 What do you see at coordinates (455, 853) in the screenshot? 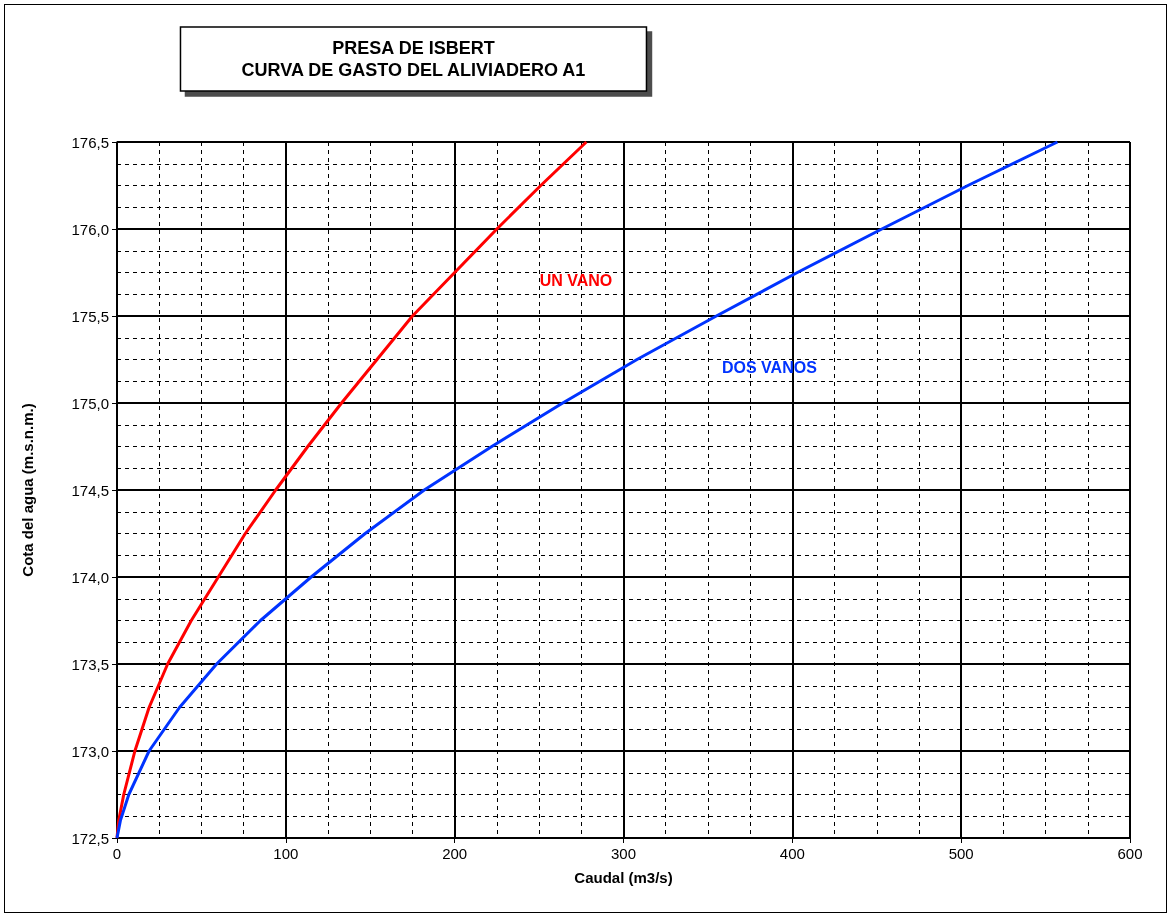
I see `x-tick-label: 200` at bounding box center [455, 853].